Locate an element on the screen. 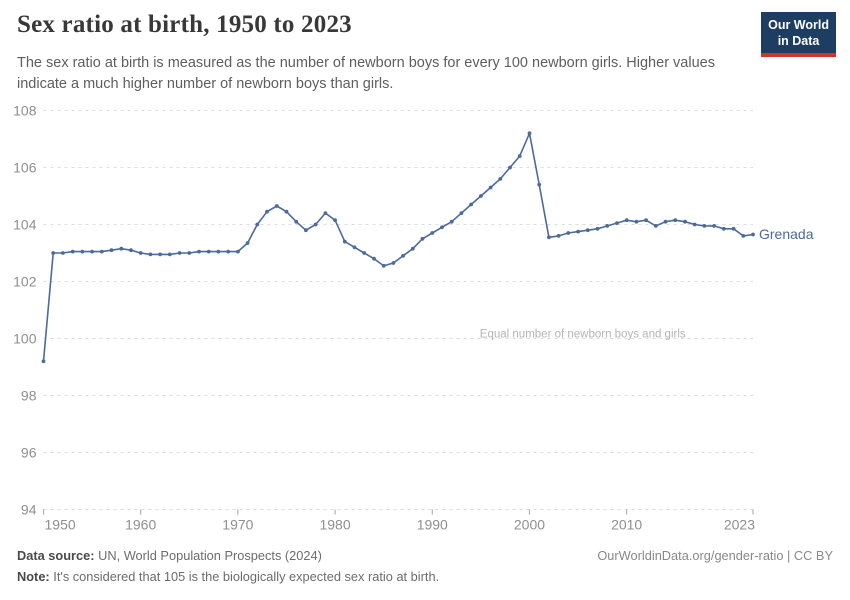 The image size is (850, 600). x-tick-label: 1970 is located at coordinates (237, 525).